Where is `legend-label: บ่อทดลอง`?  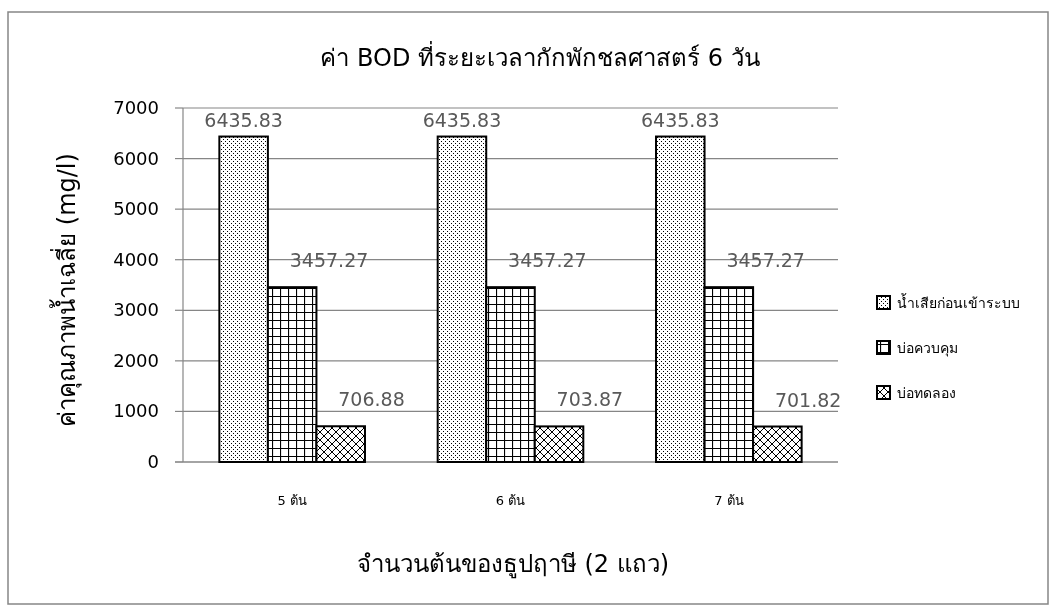
legend-label: บ่อทดลอง is located at coordinates (926, 393).